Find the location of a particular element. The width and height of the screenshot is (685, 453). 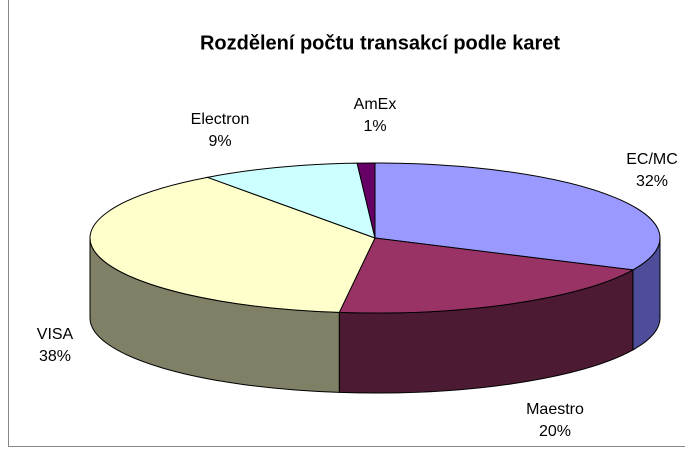

chart-title: Rozdělení počtu transakcí podle karet is located at coordinates (380, 43).